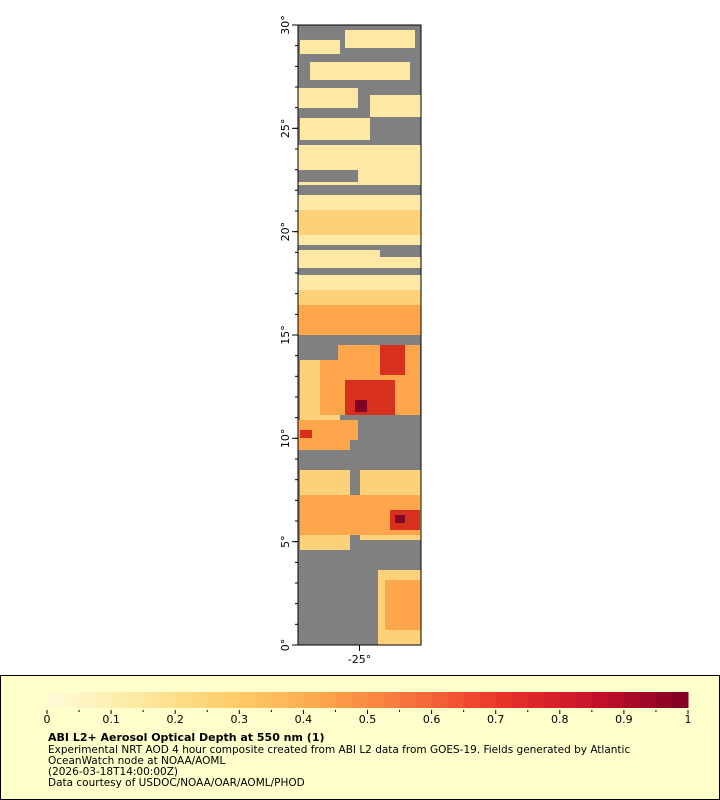 The image size is (720, 800). I want to click on colorbar-tick-label: 0.2, so click(175, 719).